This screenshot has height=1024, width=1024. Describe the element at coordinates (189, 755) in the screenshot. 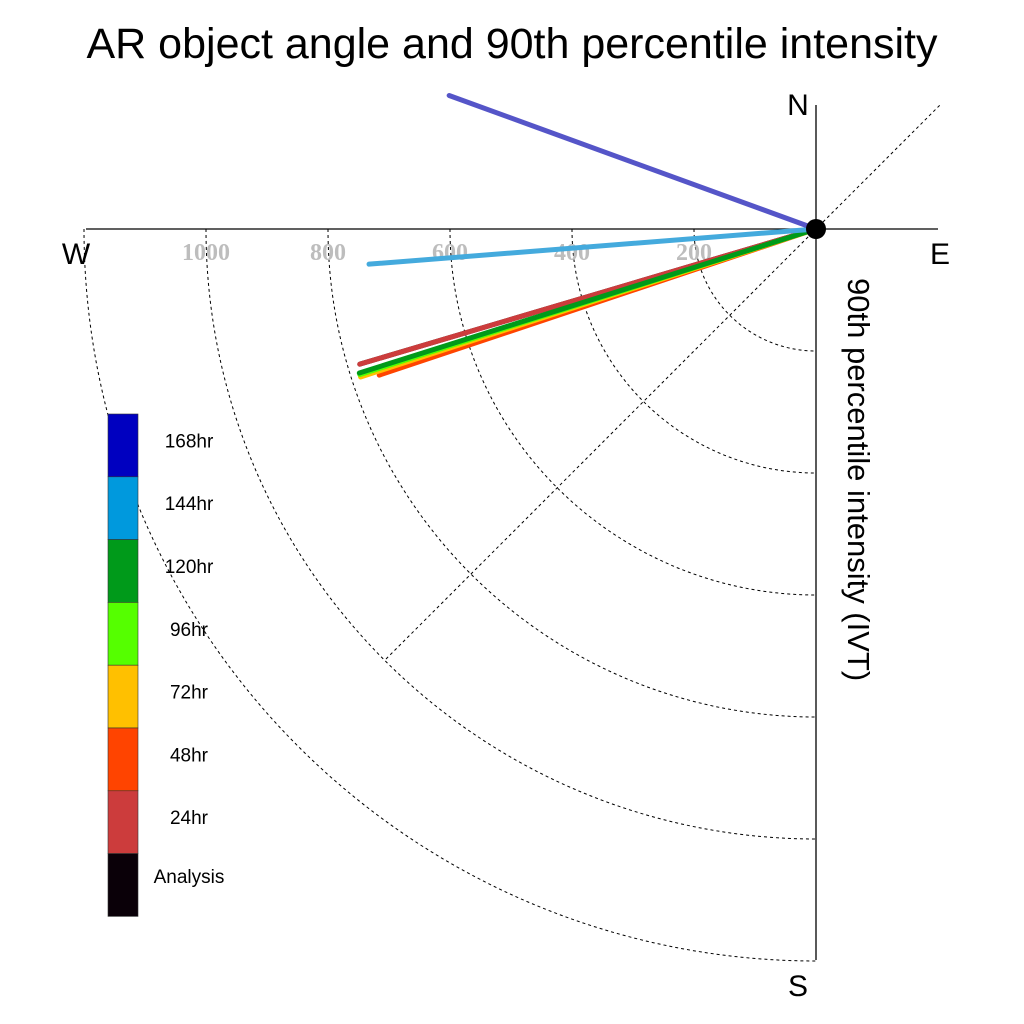

I see `legend-label-48hr: 48hr` at that location.